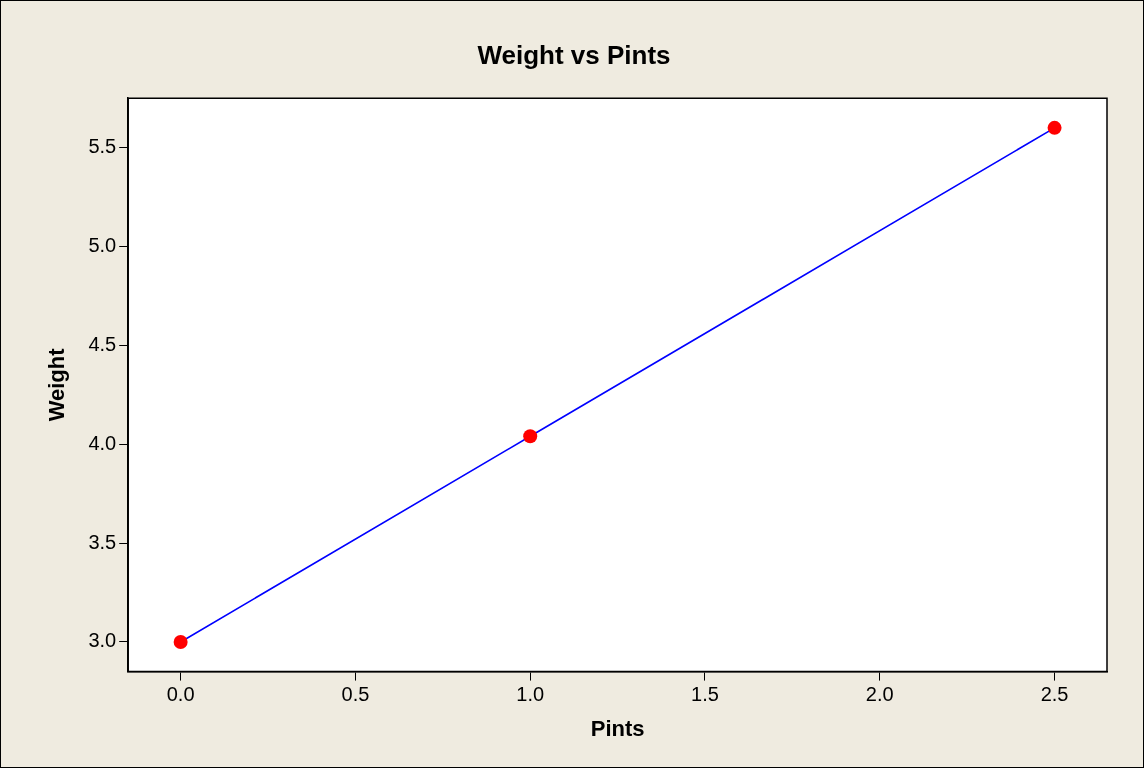  Describe the element at coordinates (102, 146) in the screenshot. I see `y-tick-label: 5.5` at that location.